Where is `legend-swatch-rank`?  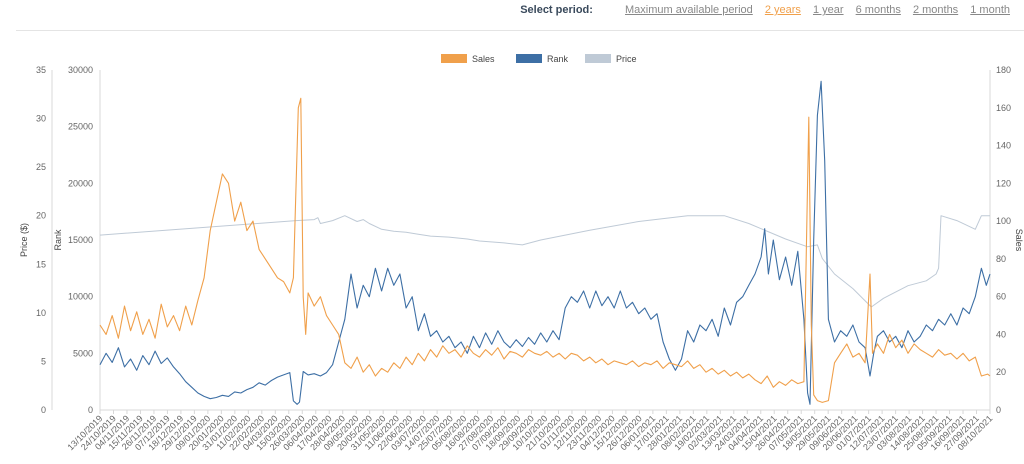 legend-swatch-rank is located at coordinates (529, 58).